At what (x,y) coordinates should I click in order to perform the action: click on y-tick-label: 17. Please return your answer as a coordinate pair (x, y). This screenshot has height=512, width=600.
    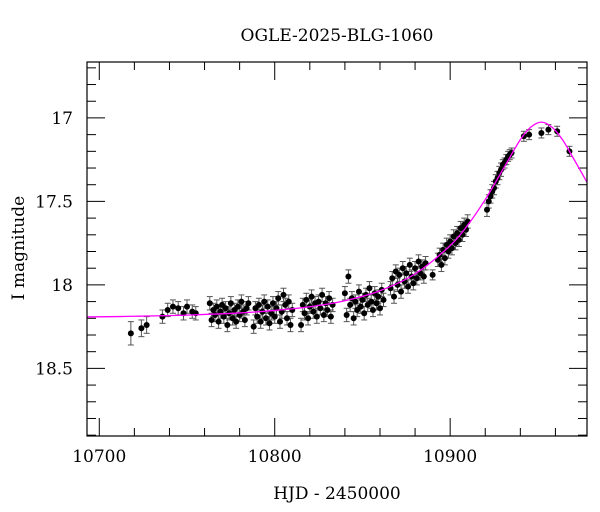
    Looking at the image, I should click on (62, 119).